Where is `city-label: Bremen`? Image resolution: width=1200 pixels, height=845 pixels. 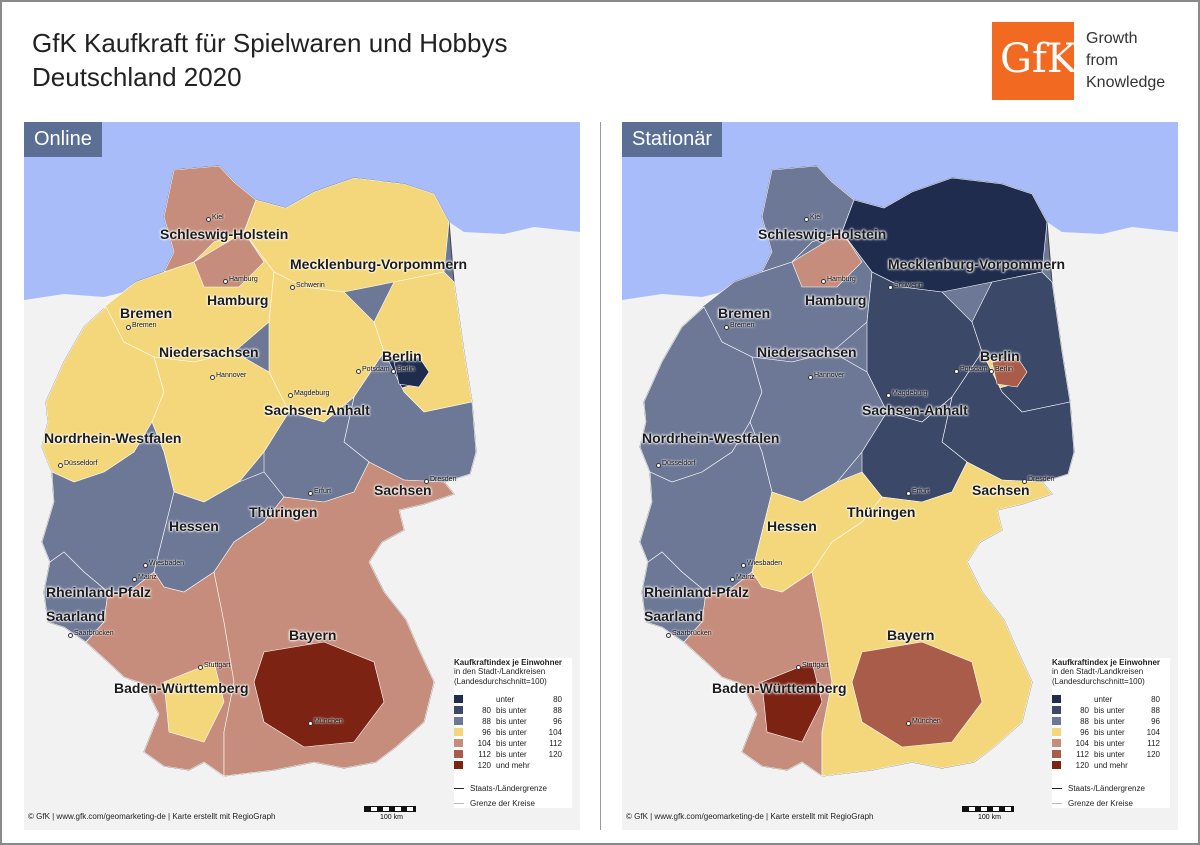
city-label: Bremen is located at coordinates (144, 325).